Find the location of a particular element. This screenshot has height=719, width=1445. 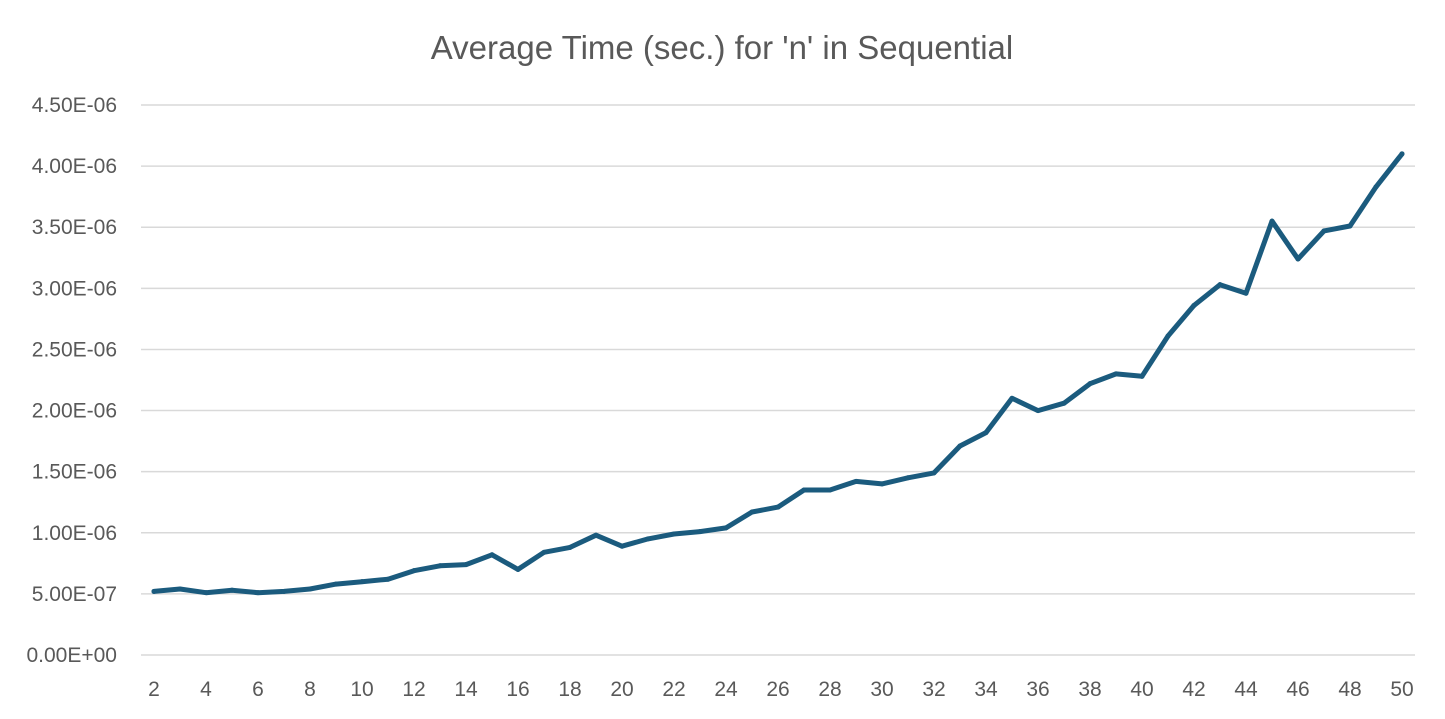

y-tick-label: 2.50E-06 is located at coordinates (74, 349).